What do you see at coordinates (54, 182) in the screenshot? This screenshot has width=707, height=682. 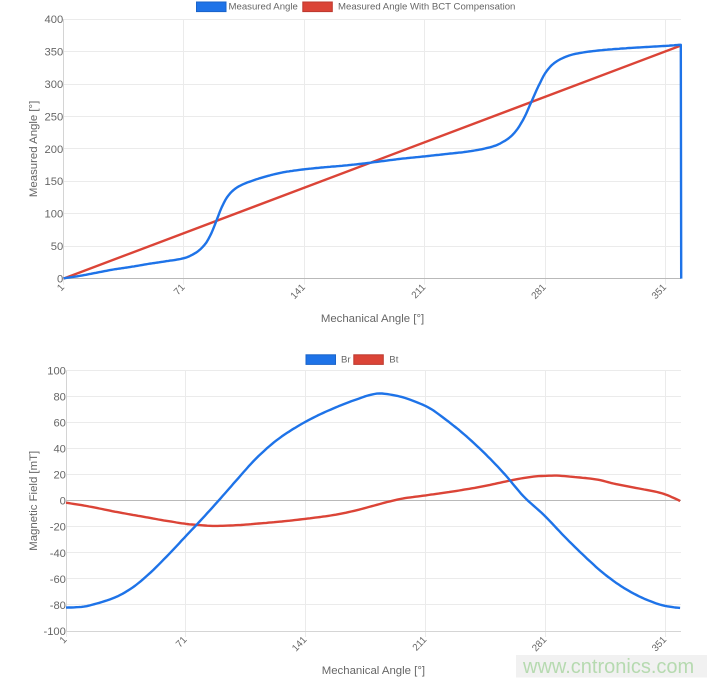 I see `svg-text: 150` at bounding box center [54, 182].